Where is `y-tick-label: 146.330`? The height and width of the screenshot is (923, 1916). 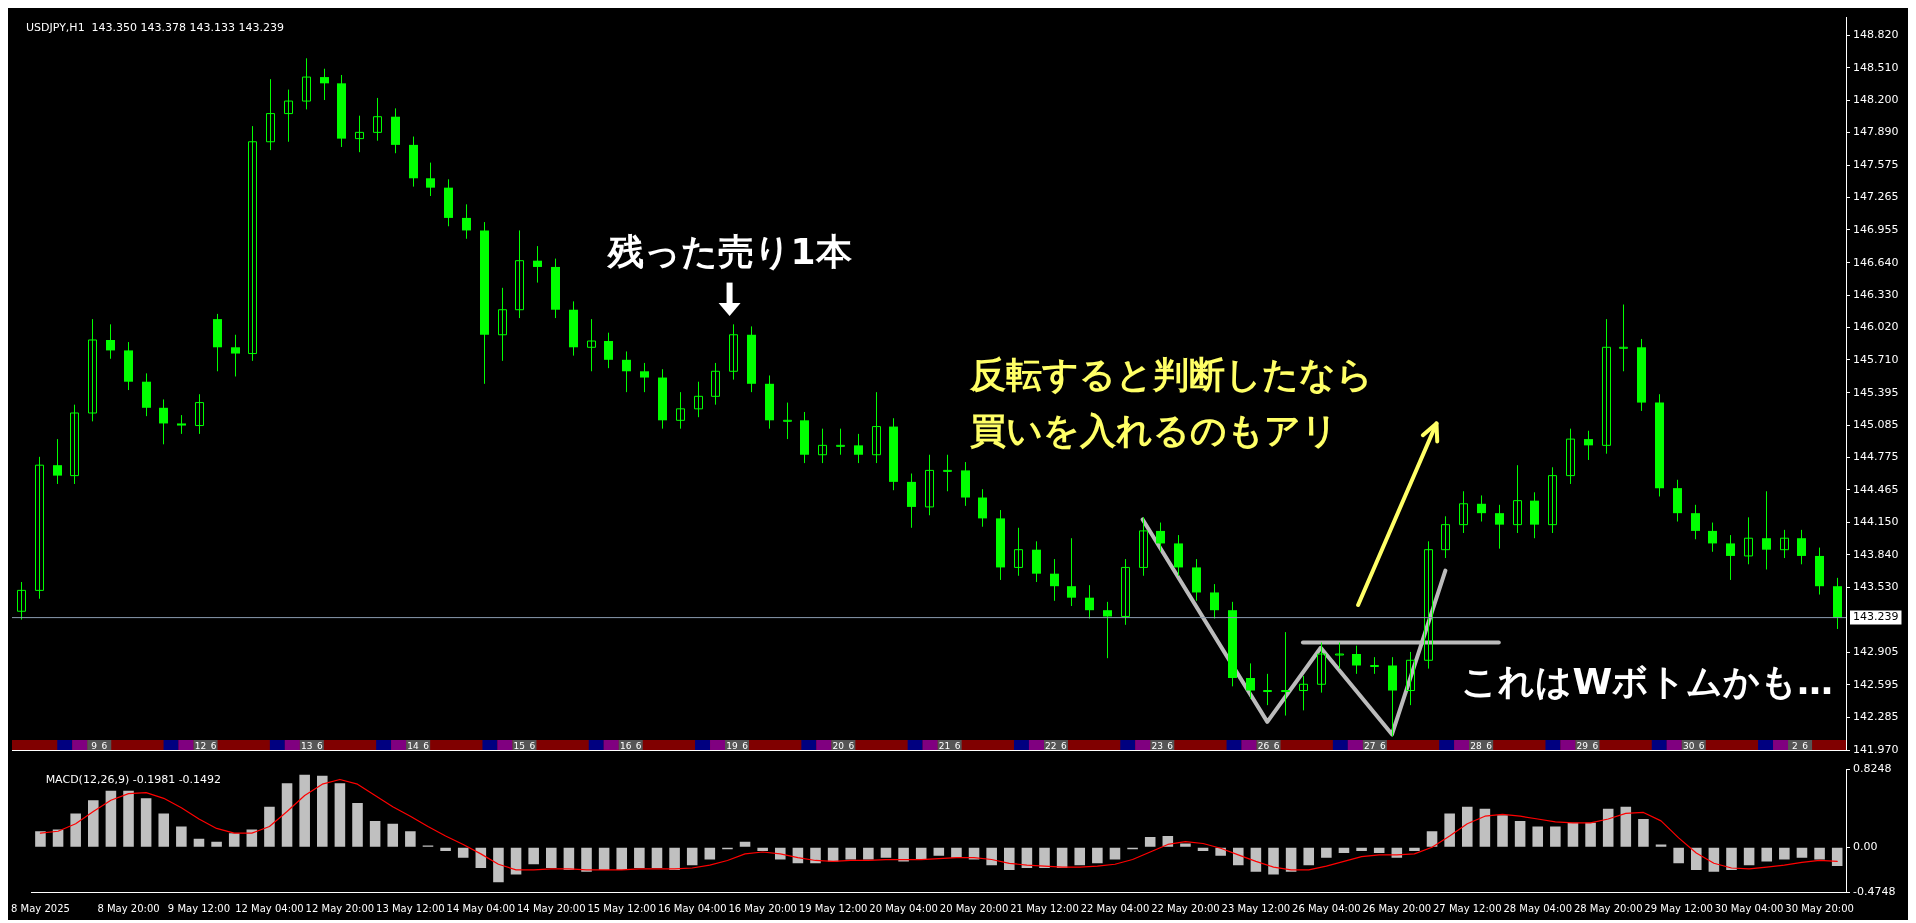
y-tick-label: 146.330 is located at coordinates (1876, 294).